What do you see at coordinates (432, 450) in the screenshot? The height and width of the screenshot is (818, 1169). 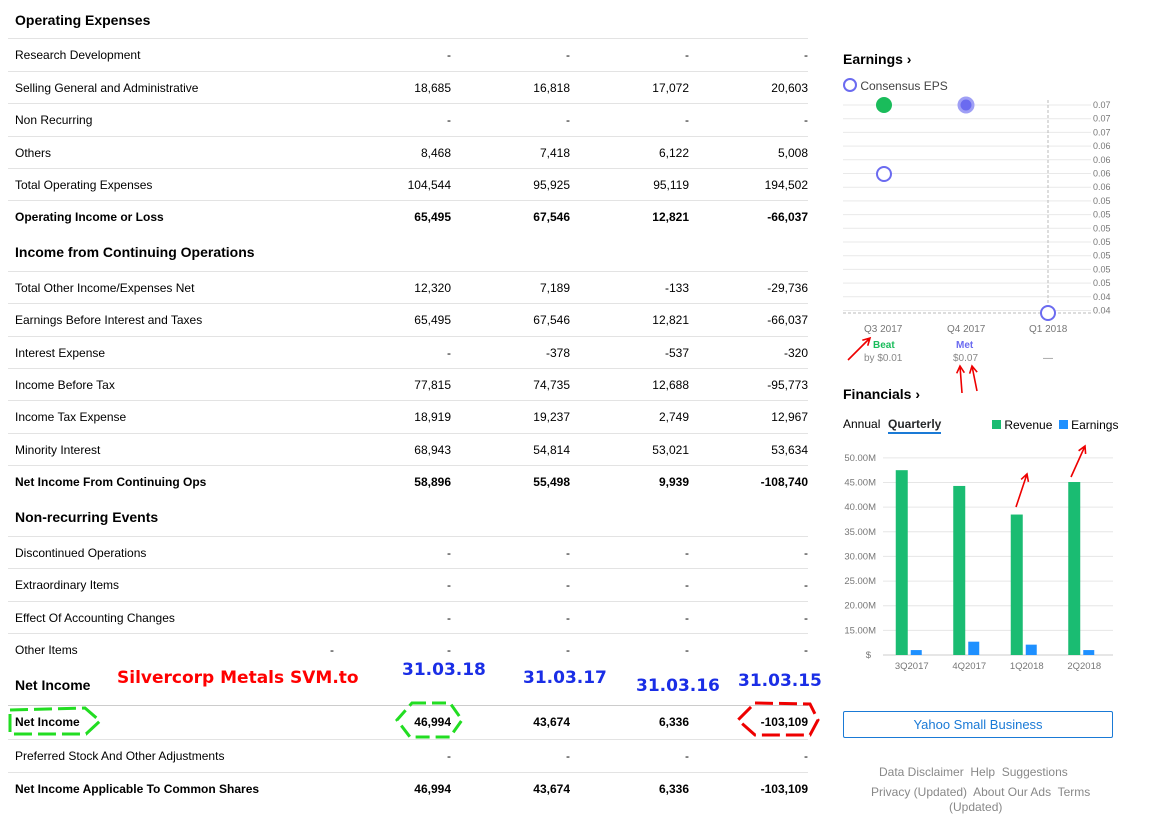 I see `row-value: 68,943` at bounding box center [432, 450].